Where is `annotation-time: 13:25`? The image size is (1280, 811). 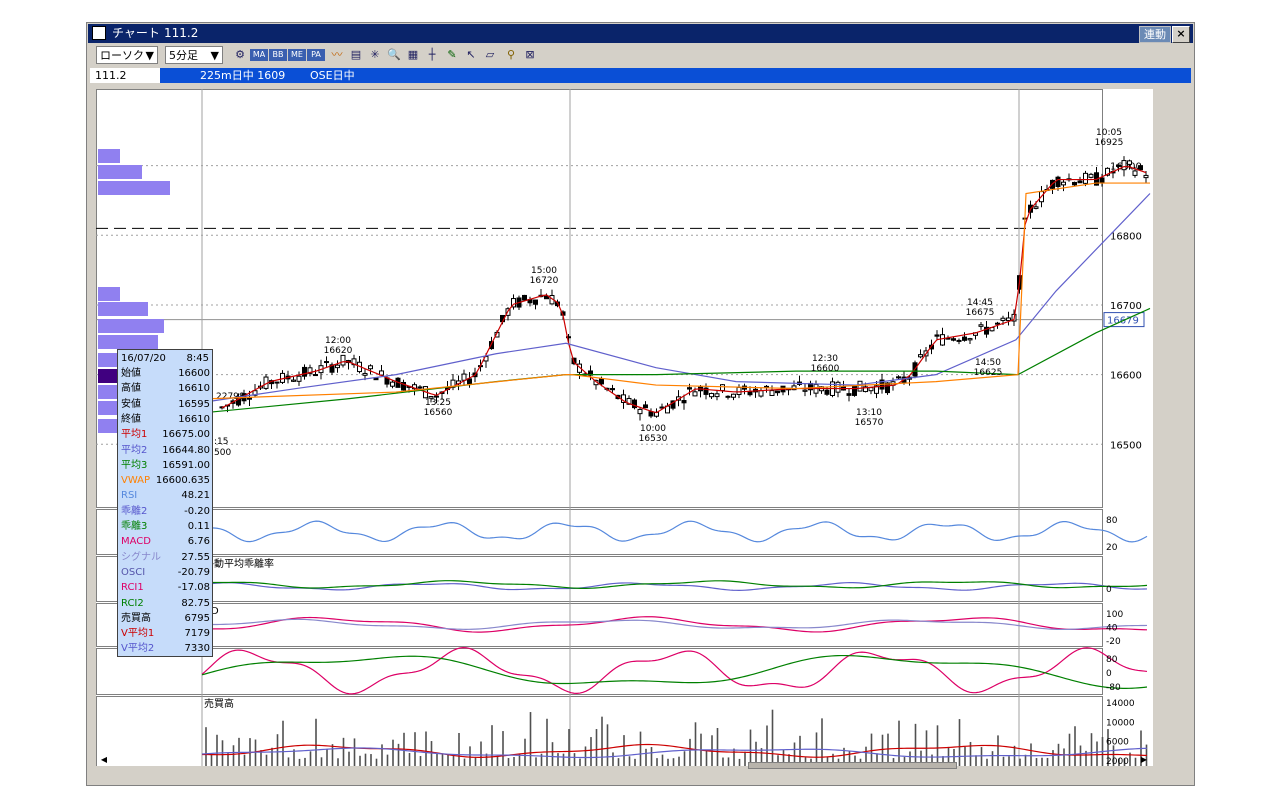
annotation-time: 13:25 is located at coordinates (438, 403).